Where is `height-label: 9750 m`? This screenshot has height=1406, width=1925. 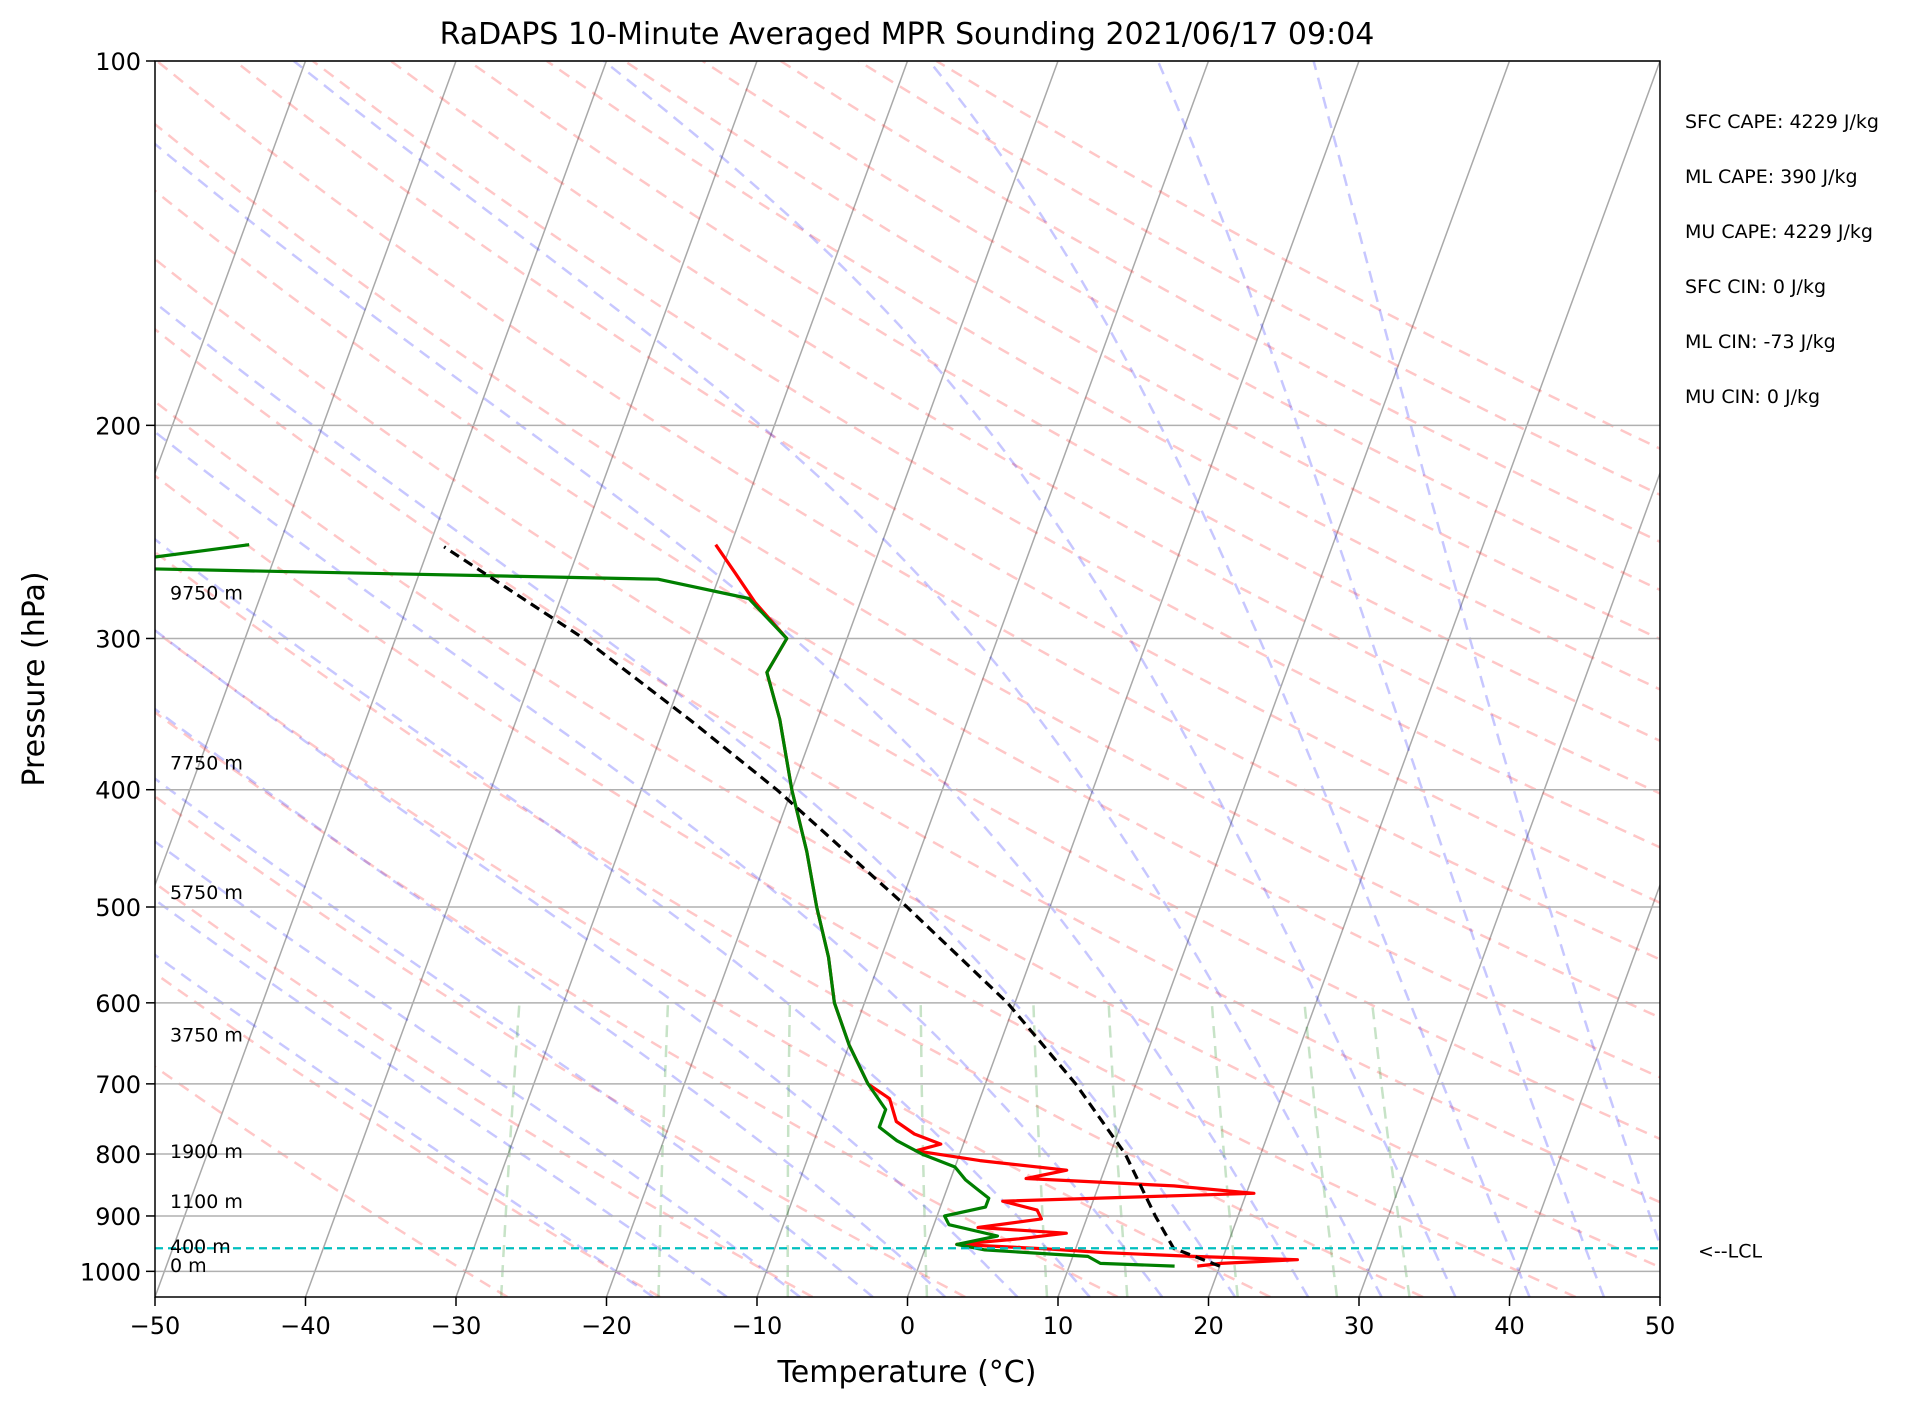
height-label: 9750 m is located at coordinates (206, 594).